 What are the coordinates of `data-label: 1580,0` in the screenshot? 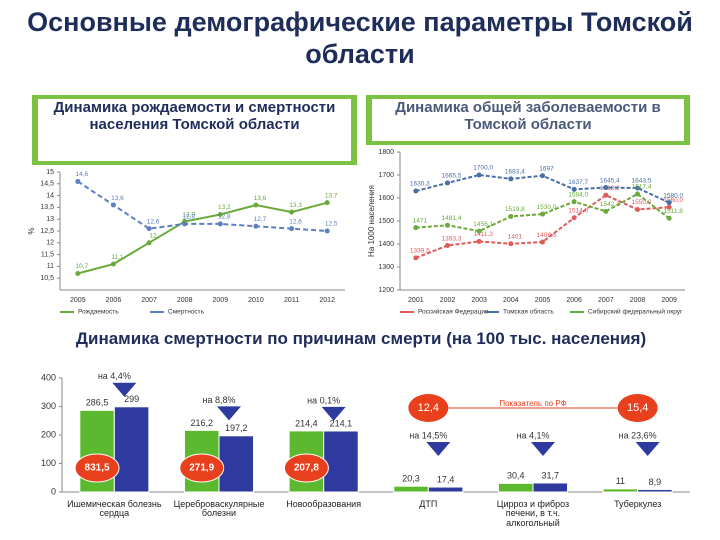 It's located at (673, 195).